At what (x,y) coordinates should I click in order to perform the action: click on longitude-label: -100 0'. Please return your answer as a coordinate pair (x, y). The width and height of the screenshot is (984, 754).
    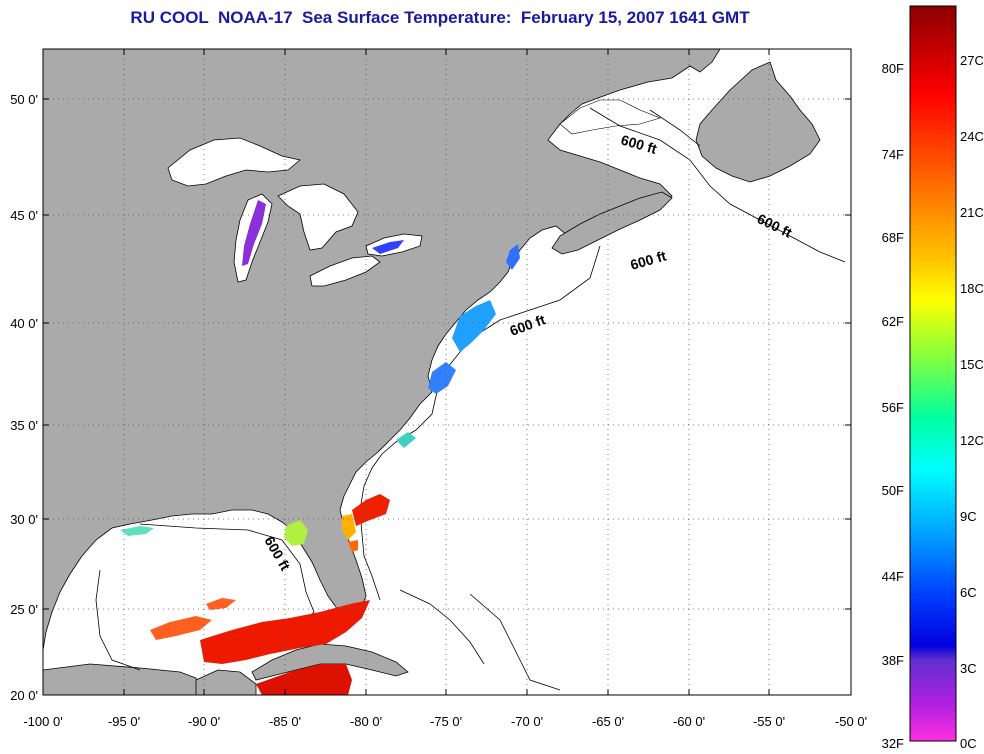
    Looking at the image, I should click on (42, 721).